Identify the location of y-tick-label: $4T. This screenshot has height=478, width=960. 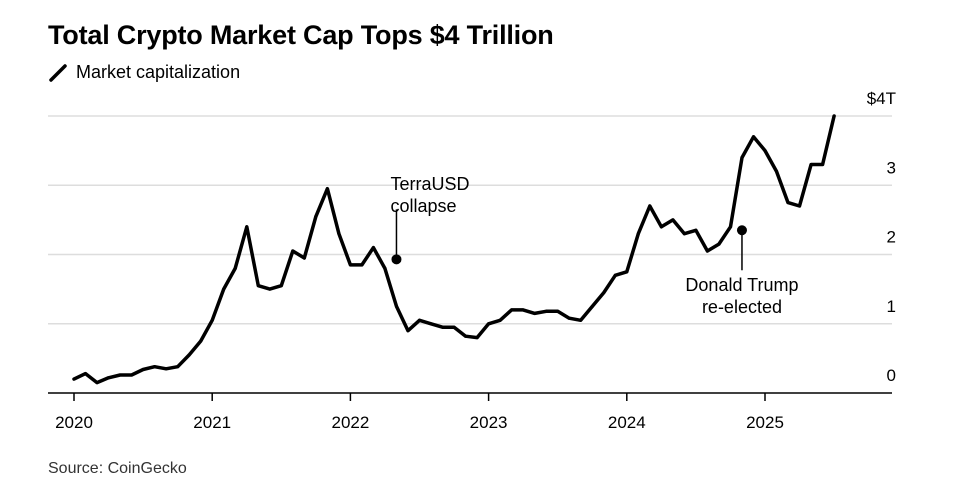
(881, 98).